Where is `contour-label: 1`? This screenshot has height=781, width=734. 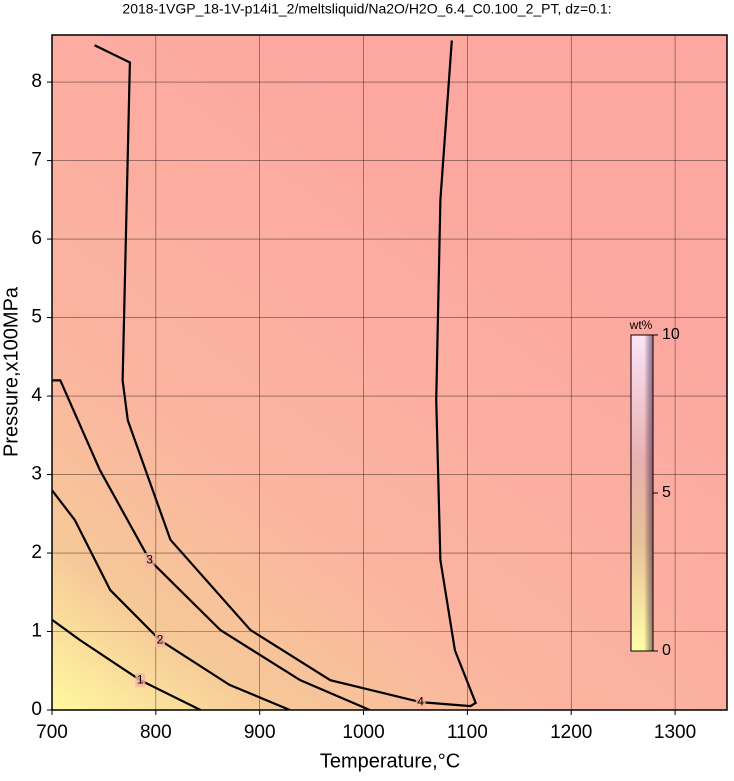 contour-label: 1 is located at coordinates (140, 679).